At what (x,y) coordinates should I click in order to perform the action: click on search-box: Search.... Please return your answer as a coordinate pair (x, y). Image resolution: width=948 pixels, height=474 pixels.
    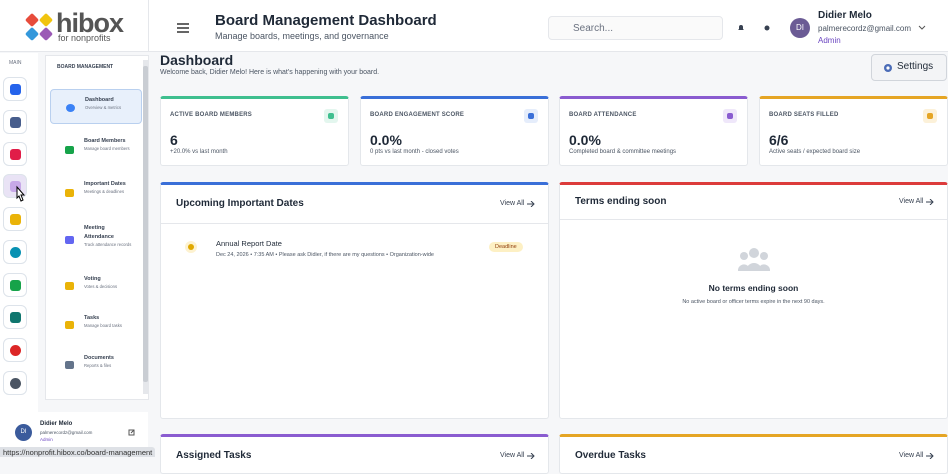
    Looking at the image, I should click on (635, 28).